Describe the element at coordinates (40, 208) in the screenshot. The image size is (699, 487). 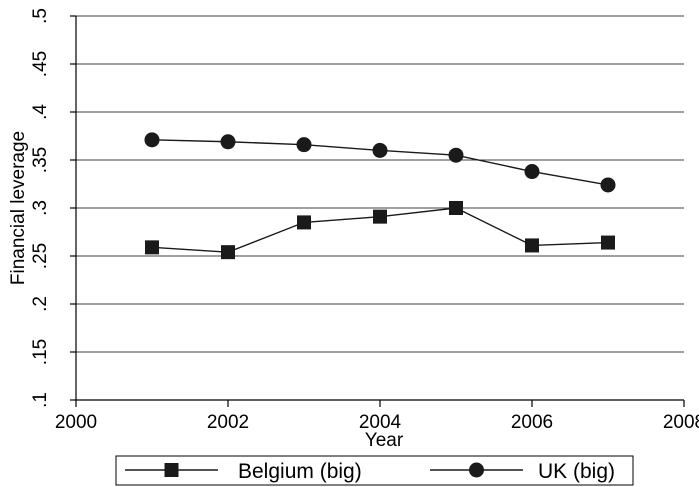
I see `y-tick-label: .3` at that location.